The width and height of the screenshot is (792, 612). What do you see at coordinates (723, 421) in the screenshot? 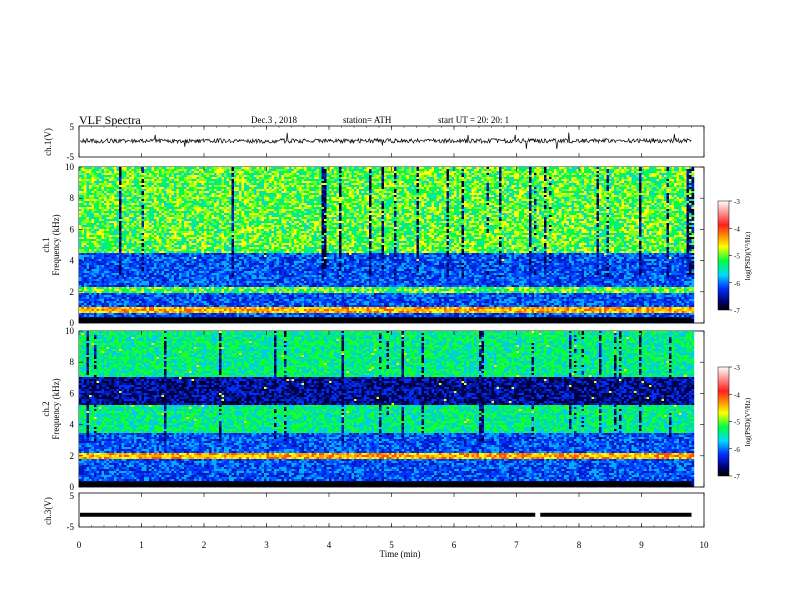
I see `ch2-colorbar-gradient` at bounding box center [723, 421].